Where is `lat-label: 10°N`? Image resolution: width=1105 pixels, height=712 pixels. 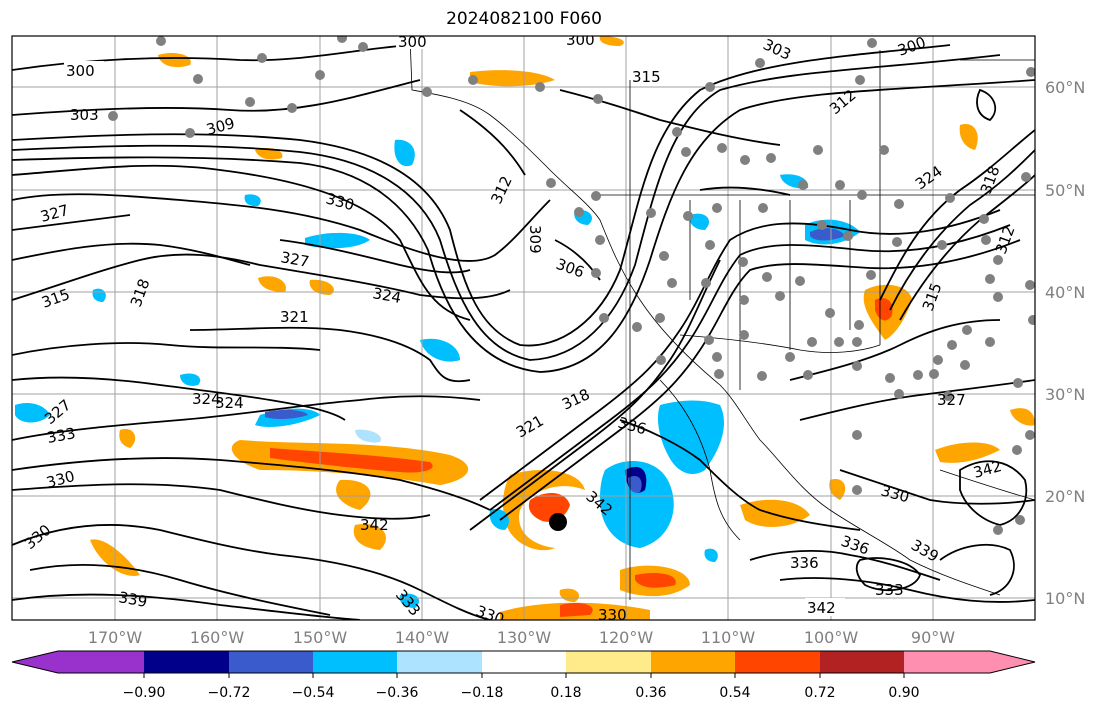 lat-label: 10°N is located at coordinates (1065, 598).